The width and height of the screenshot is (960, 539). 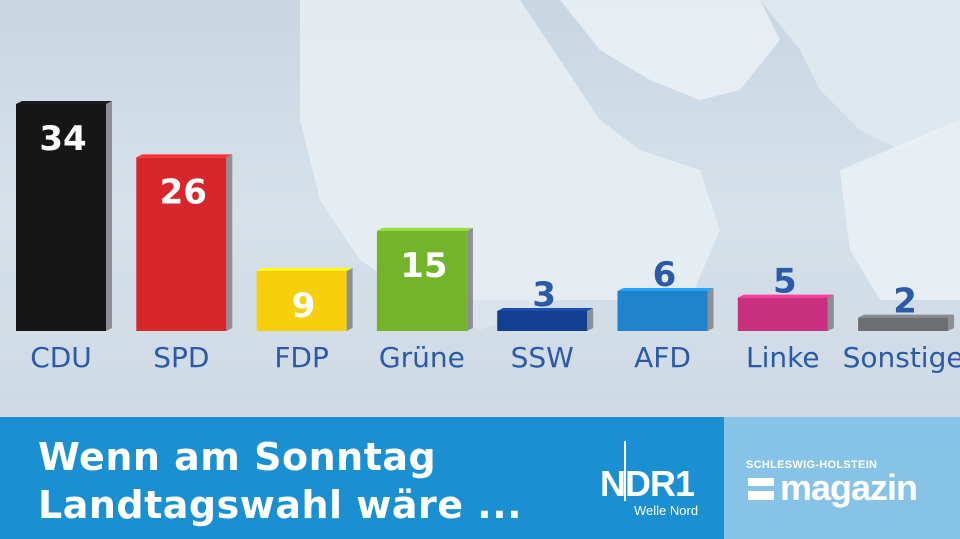 What do you see at coordinates (423, 266) in the screenshot?
I see `value-label-grüne: 15` at bounding box center [423, 266].